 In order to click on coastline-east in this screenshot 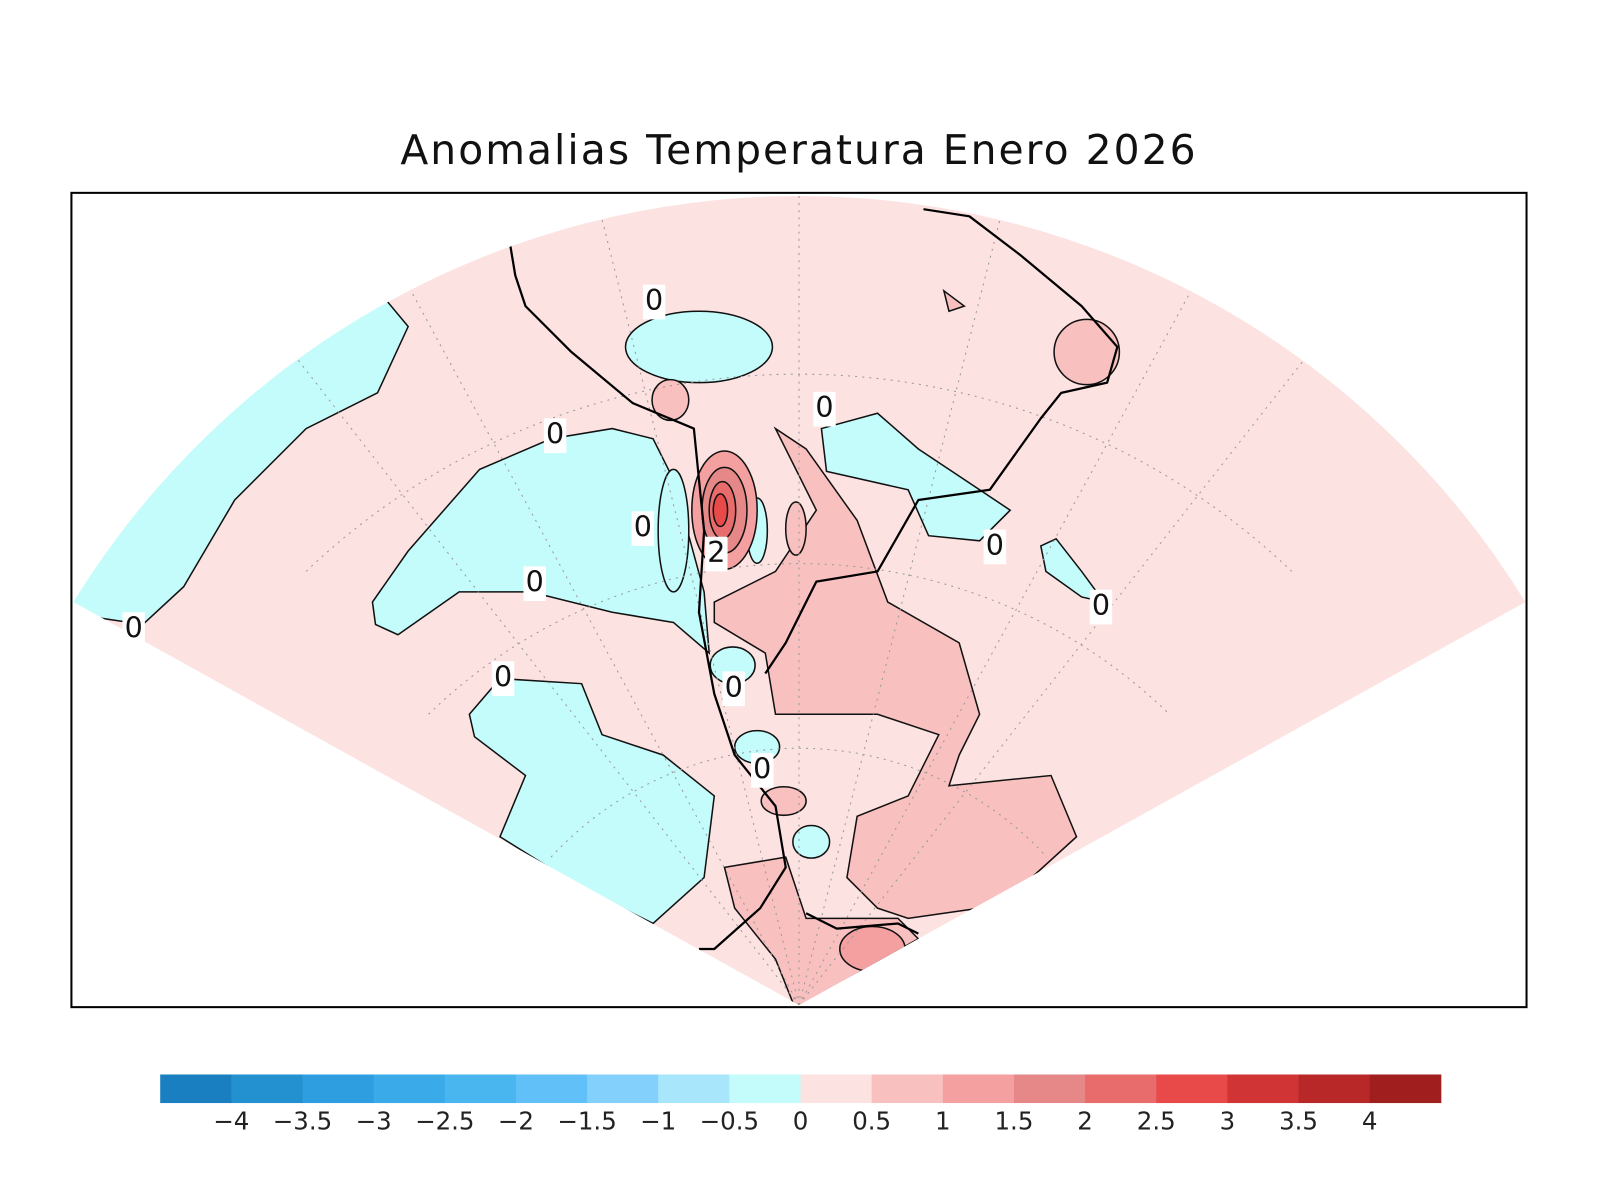, I will do `click(941, 441)`.